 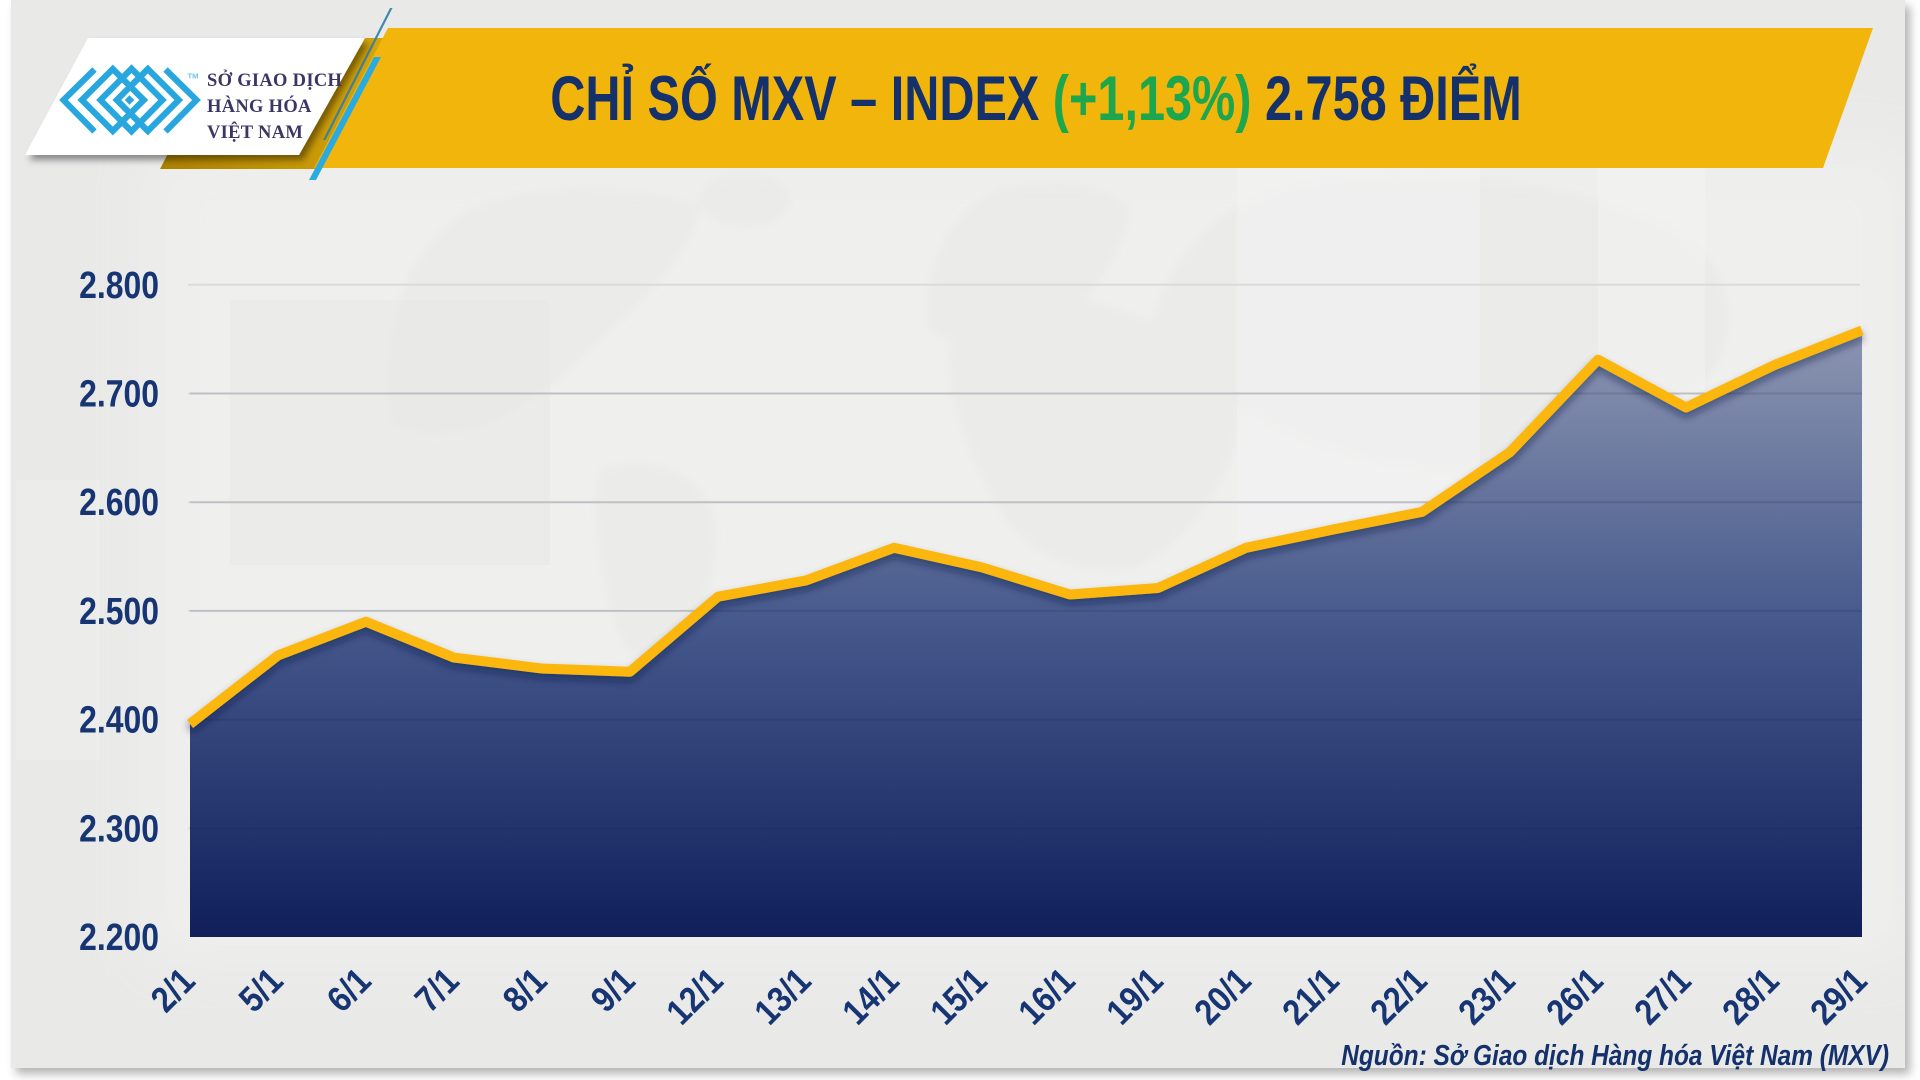 I want to click on svg-text: 9/1, so click(x=613, y=990).